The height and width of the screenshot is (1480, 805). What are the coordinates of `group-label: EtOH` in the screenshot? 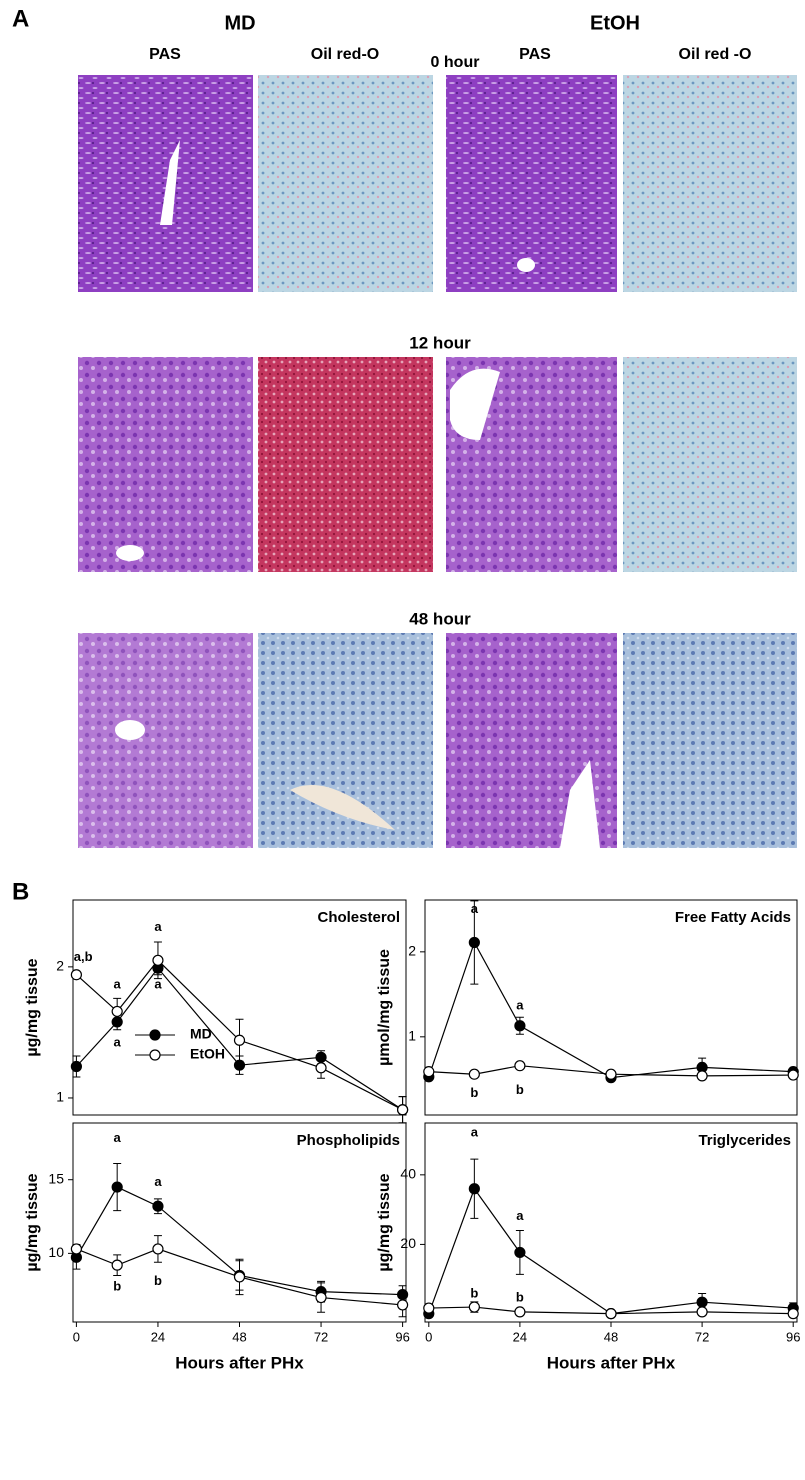 It's located at (615, 23).